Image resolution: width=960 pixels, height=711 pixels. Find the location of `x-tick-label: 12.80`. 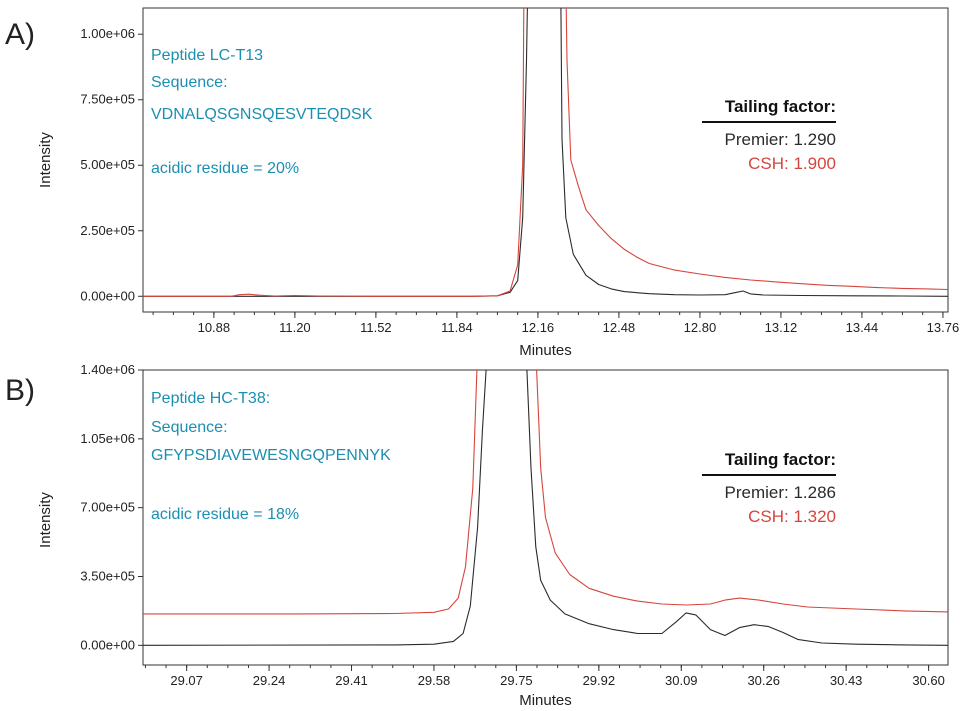

x-tick-label: 12.80 is located at coordinates (700, 327).